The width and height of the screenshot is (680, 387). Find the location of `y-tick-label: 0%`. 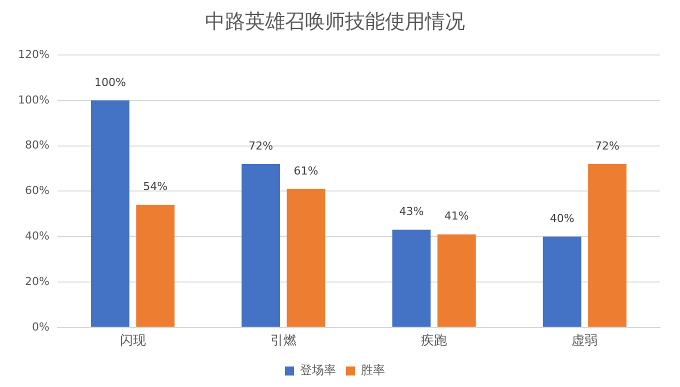

y-tick-label: 0% is located at coordinates (41, 327).